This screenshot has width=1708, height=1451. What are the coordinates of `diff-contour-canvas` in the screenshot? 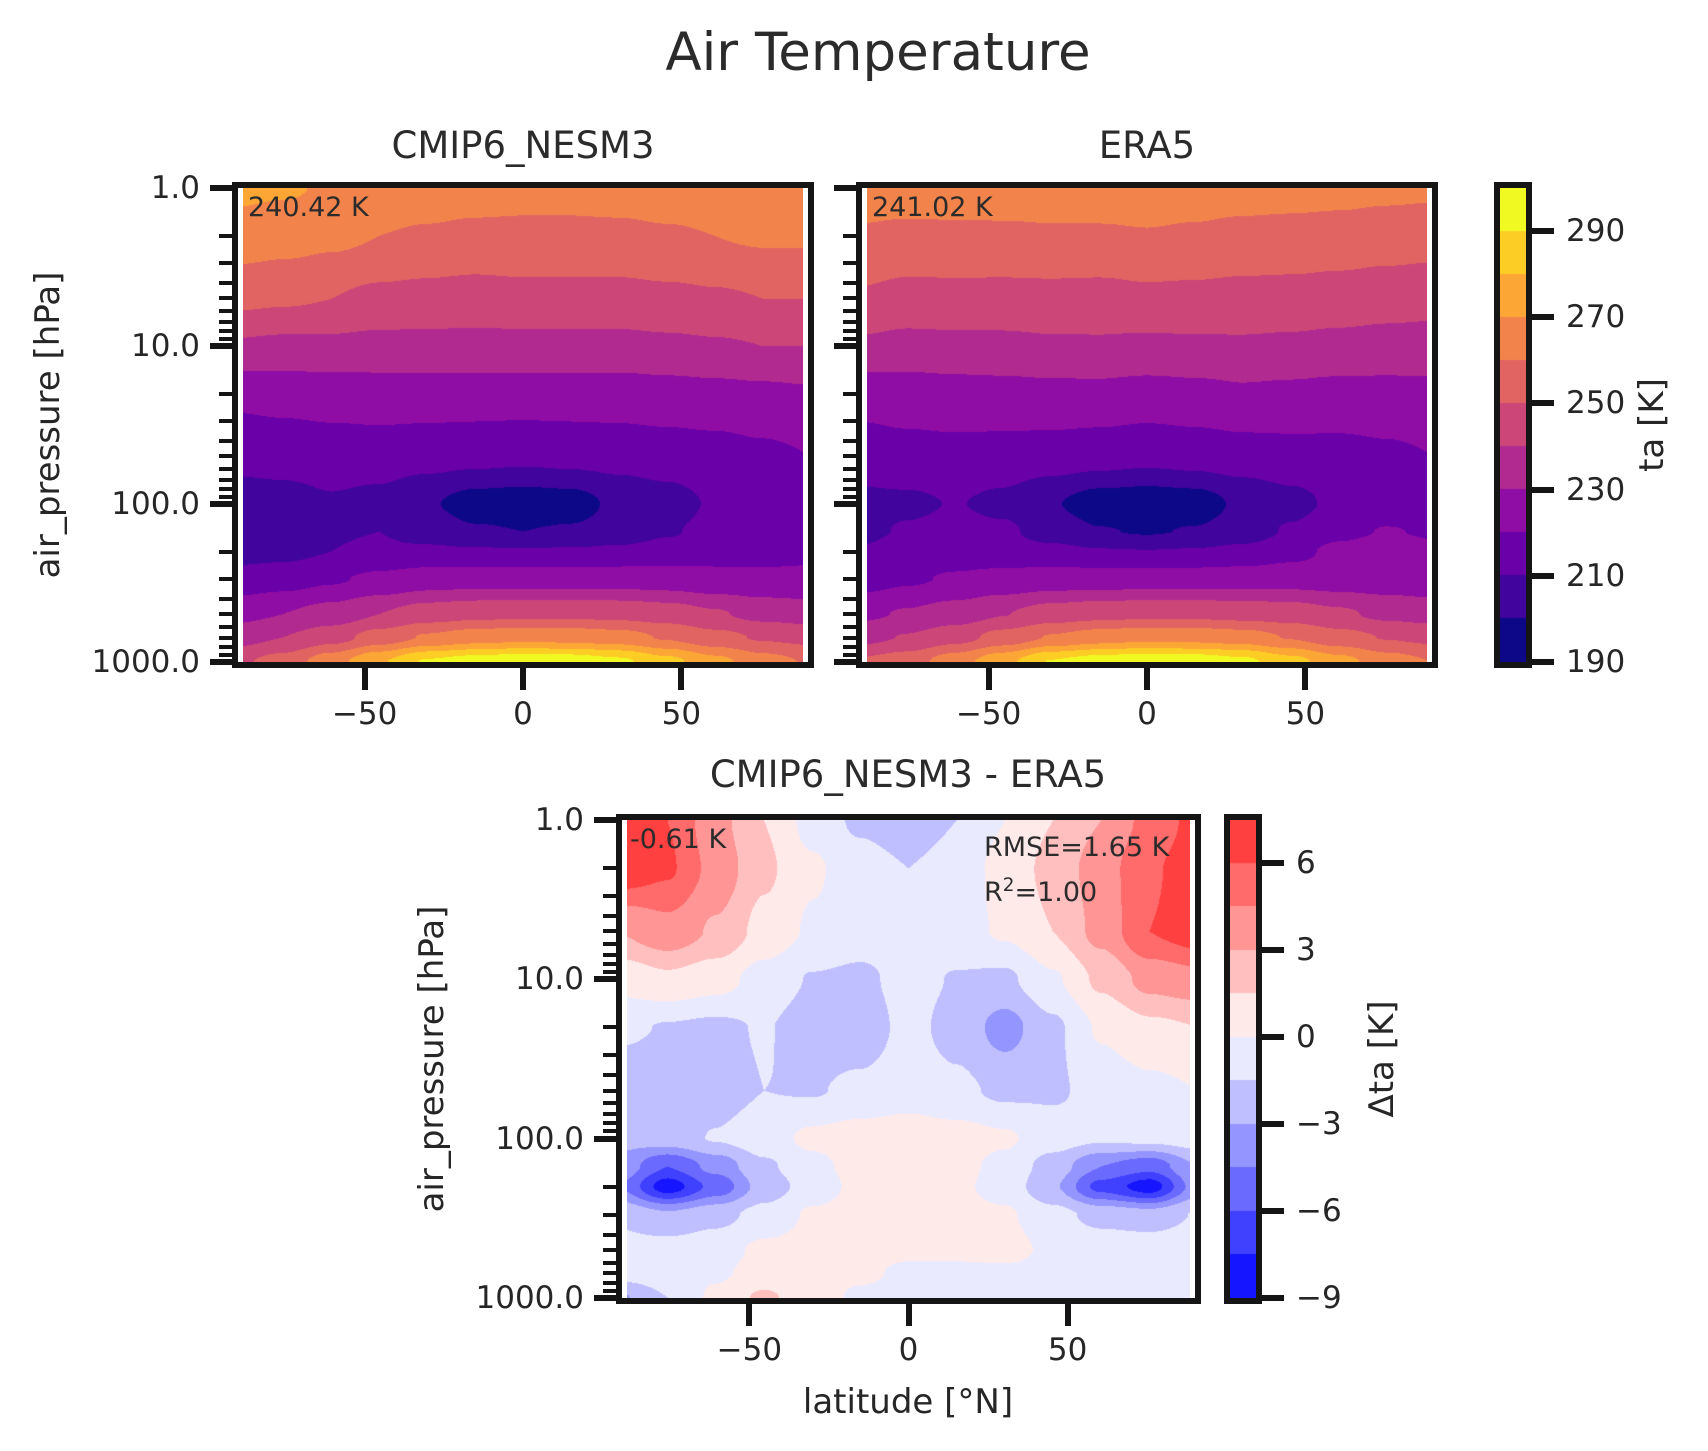 It's located at (908, 1059).